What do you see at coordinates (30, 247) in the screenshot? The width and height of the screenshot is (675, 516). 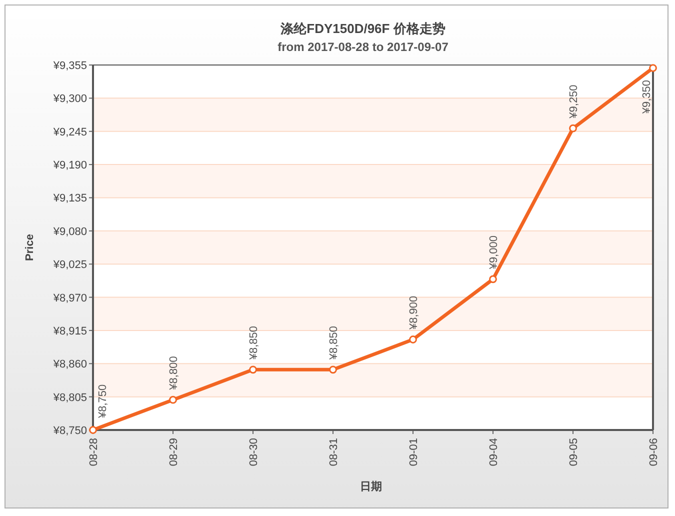 I see `y-axis-title: Price` at bounding box center [30, 247].